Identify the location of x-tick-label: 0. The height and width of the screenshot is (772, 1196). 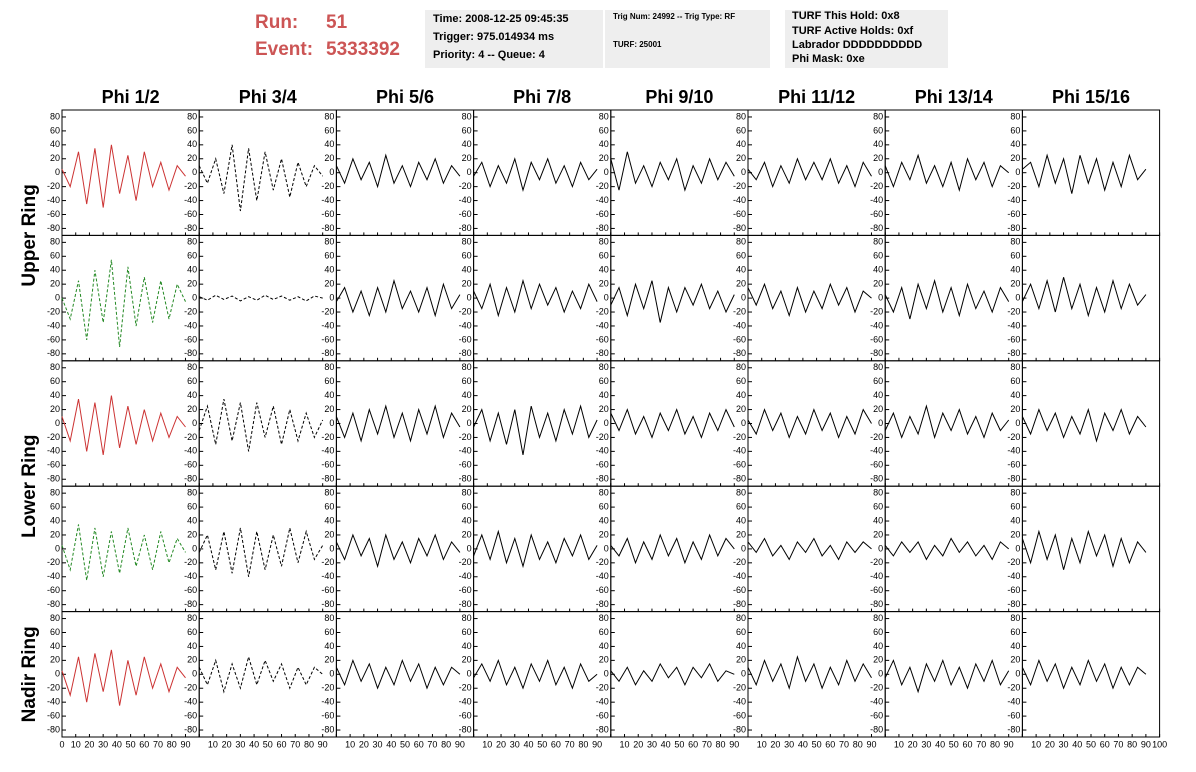
(61, 744).